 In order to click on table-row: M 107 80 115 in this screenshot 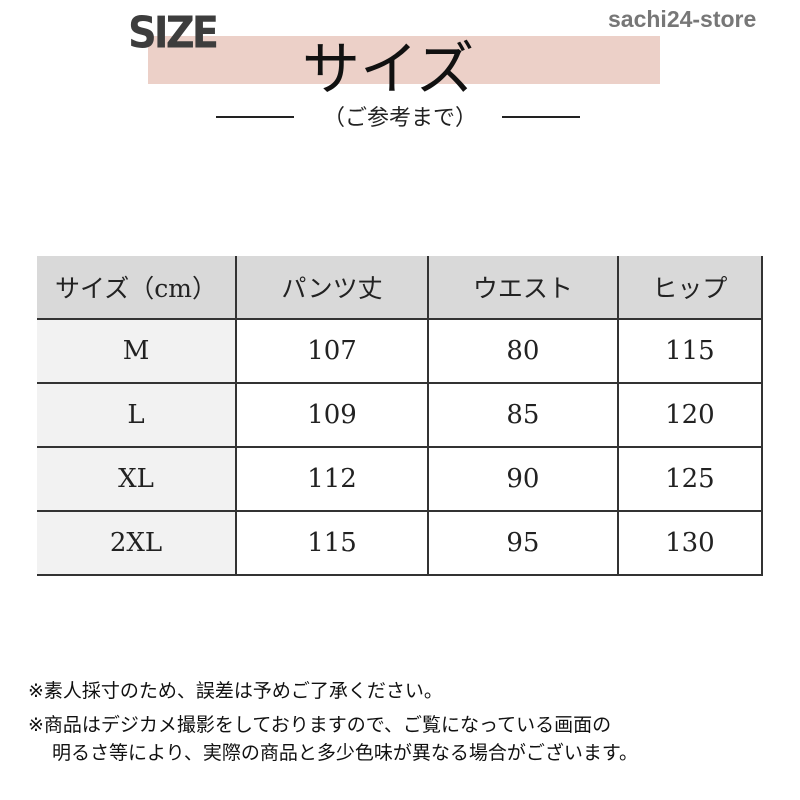, I will do `click(400, 351)`.